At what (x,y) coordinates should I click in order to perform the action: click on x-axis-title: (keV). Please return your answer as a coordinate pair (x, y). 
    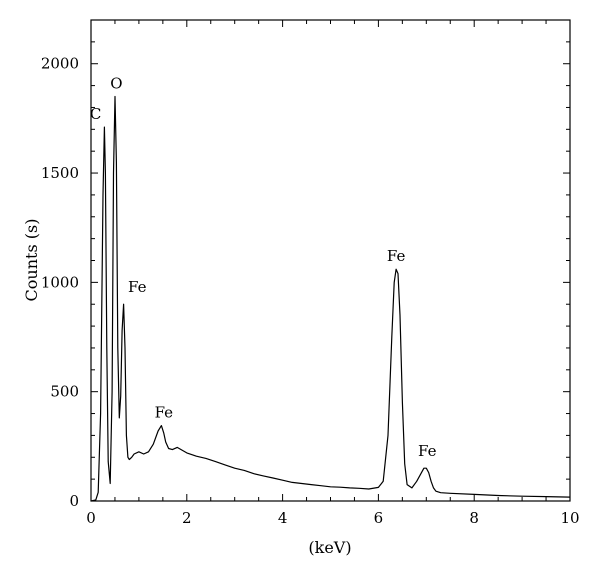
    Looking at the image, I should click on (329, 547).